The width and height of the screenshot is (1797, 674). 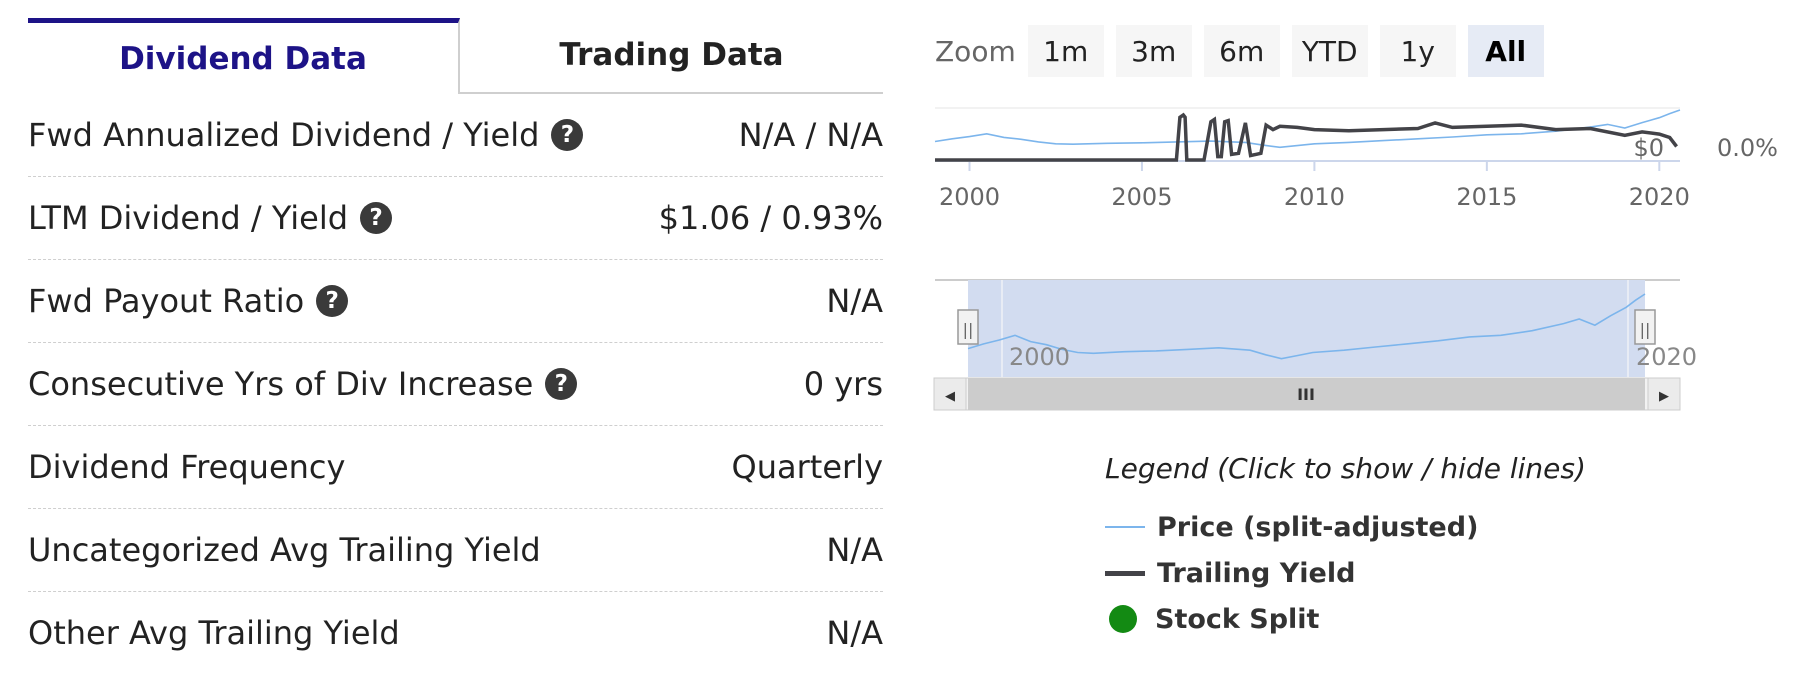 I want to click on zoom-bar: Zoom 1m 3m 6m YTD 1y All, so click(x=1245, y=51).